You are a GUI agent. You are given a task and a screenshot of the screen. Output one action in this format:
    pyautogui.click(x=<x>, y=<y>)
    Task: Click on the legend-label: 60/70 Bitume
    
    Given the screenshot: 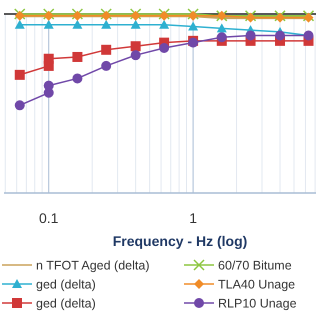 What is the action you would take?
    pyautogui.click(x=255, y=265)
    